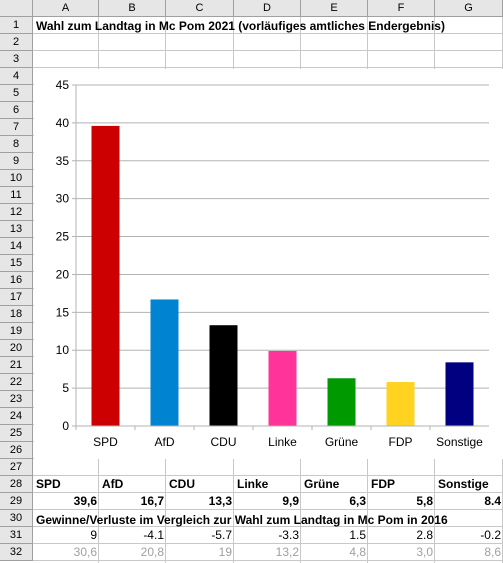 The height and width of the screenshot is (563, 503). Describe the element at coordinates (401, 8) in the screenshot. I see `column-header-f: F` at that location.